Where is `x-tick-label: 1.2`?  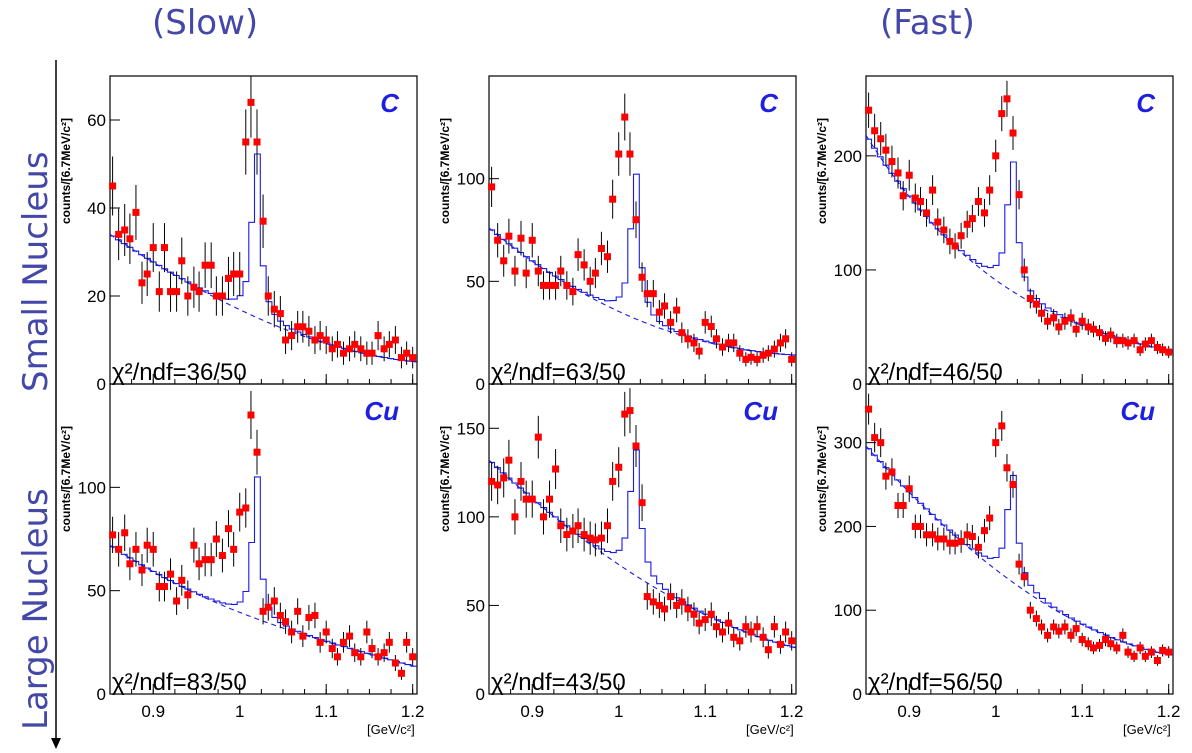
x-tick-label: 1.2 is located at coordinates (1169, 711).